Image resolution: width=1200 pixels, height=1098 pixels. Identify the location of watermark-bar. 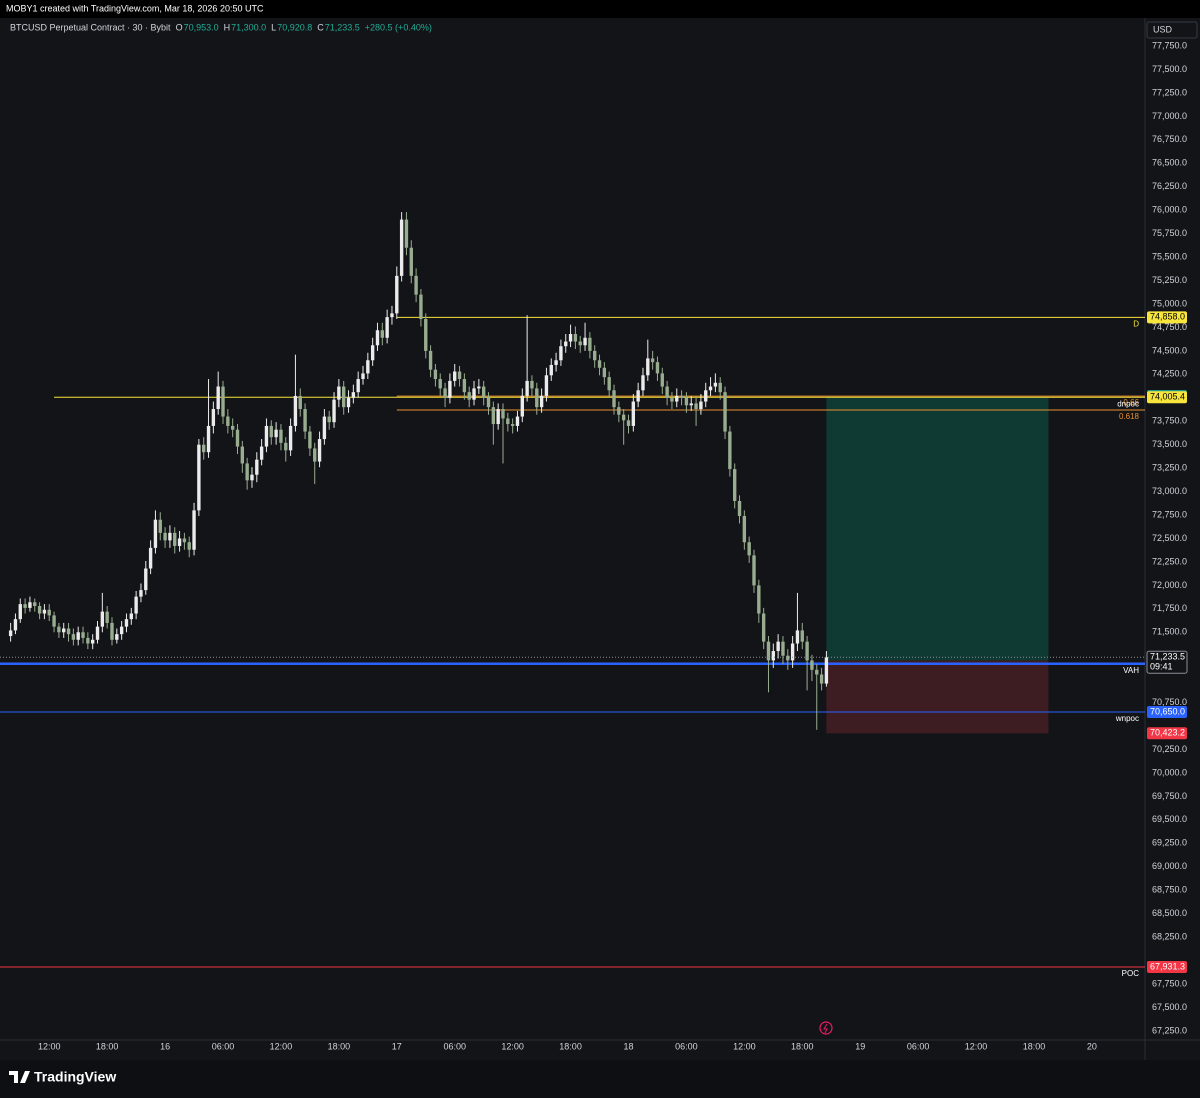
(600, 9).